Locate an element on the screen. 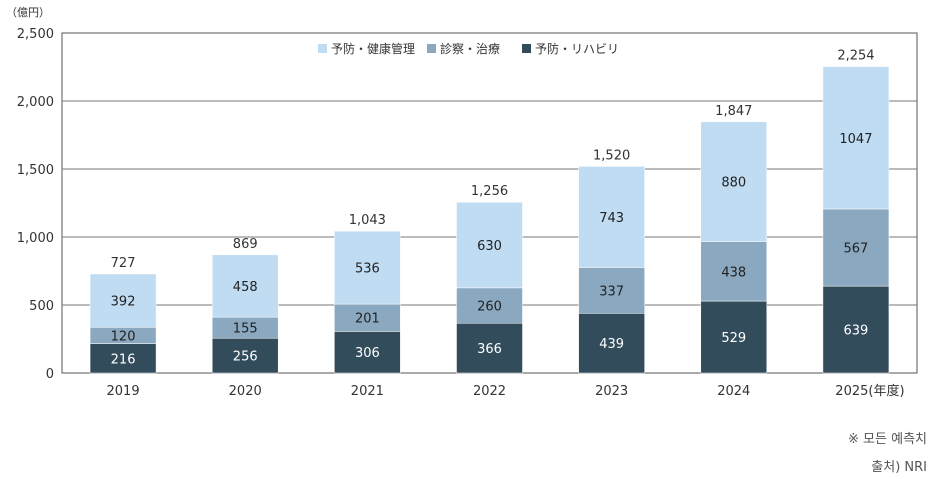 The image size is (939, 479). segment-value-label: 458 is located at coordinates (245, 287).